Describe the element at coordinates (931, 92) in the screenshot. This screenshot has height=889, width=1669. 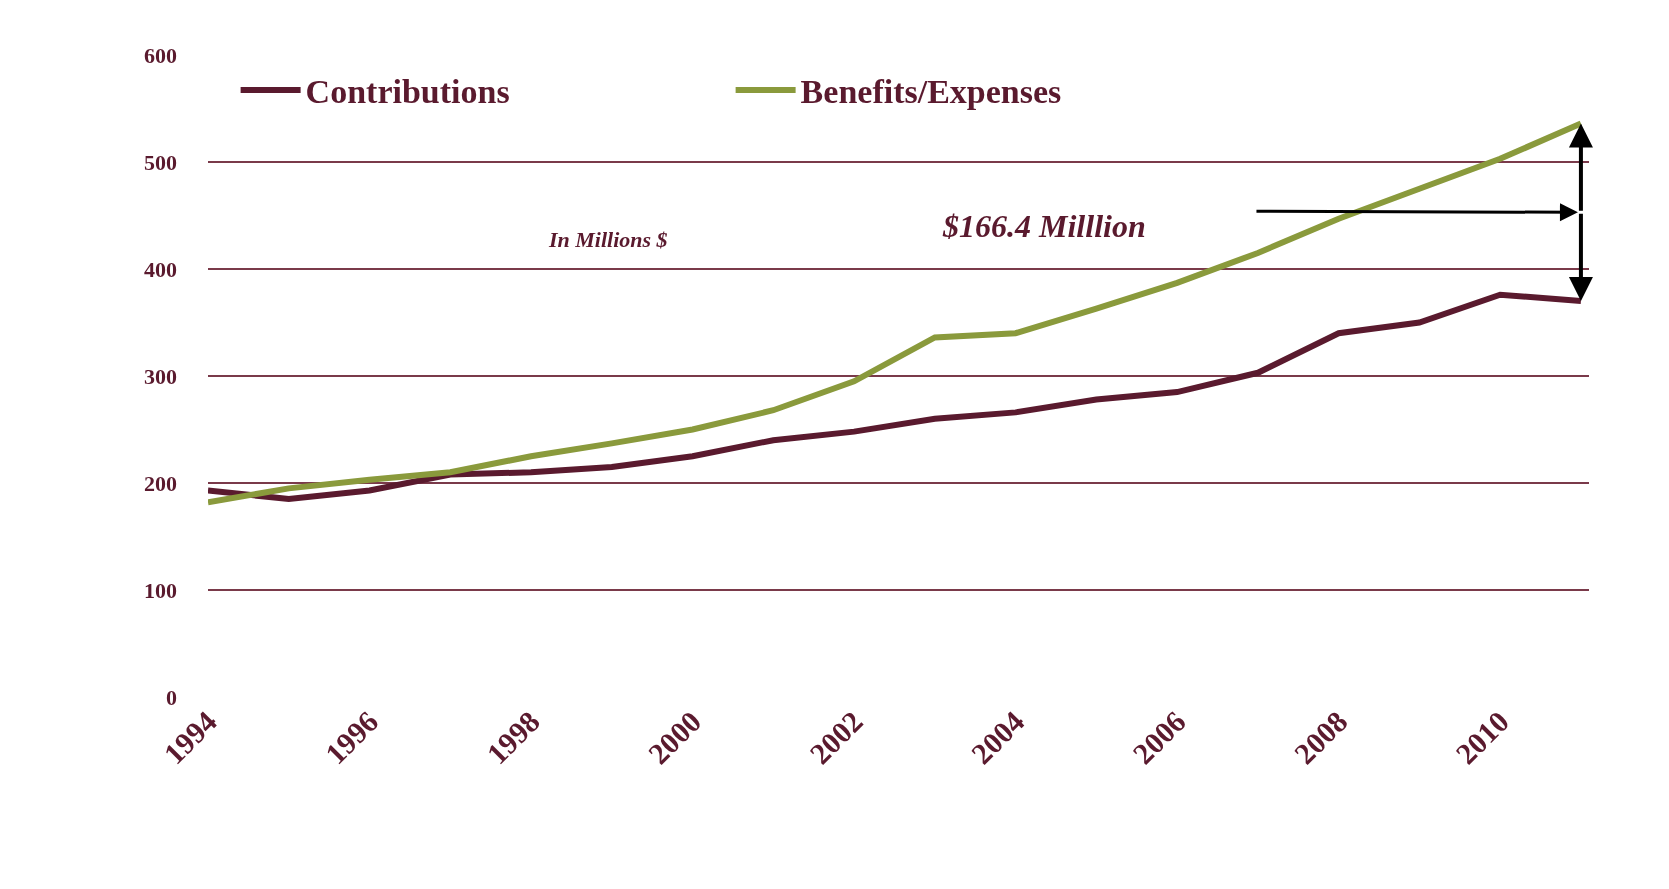
I see `legend-label: Benefits/Expenses` at that location.